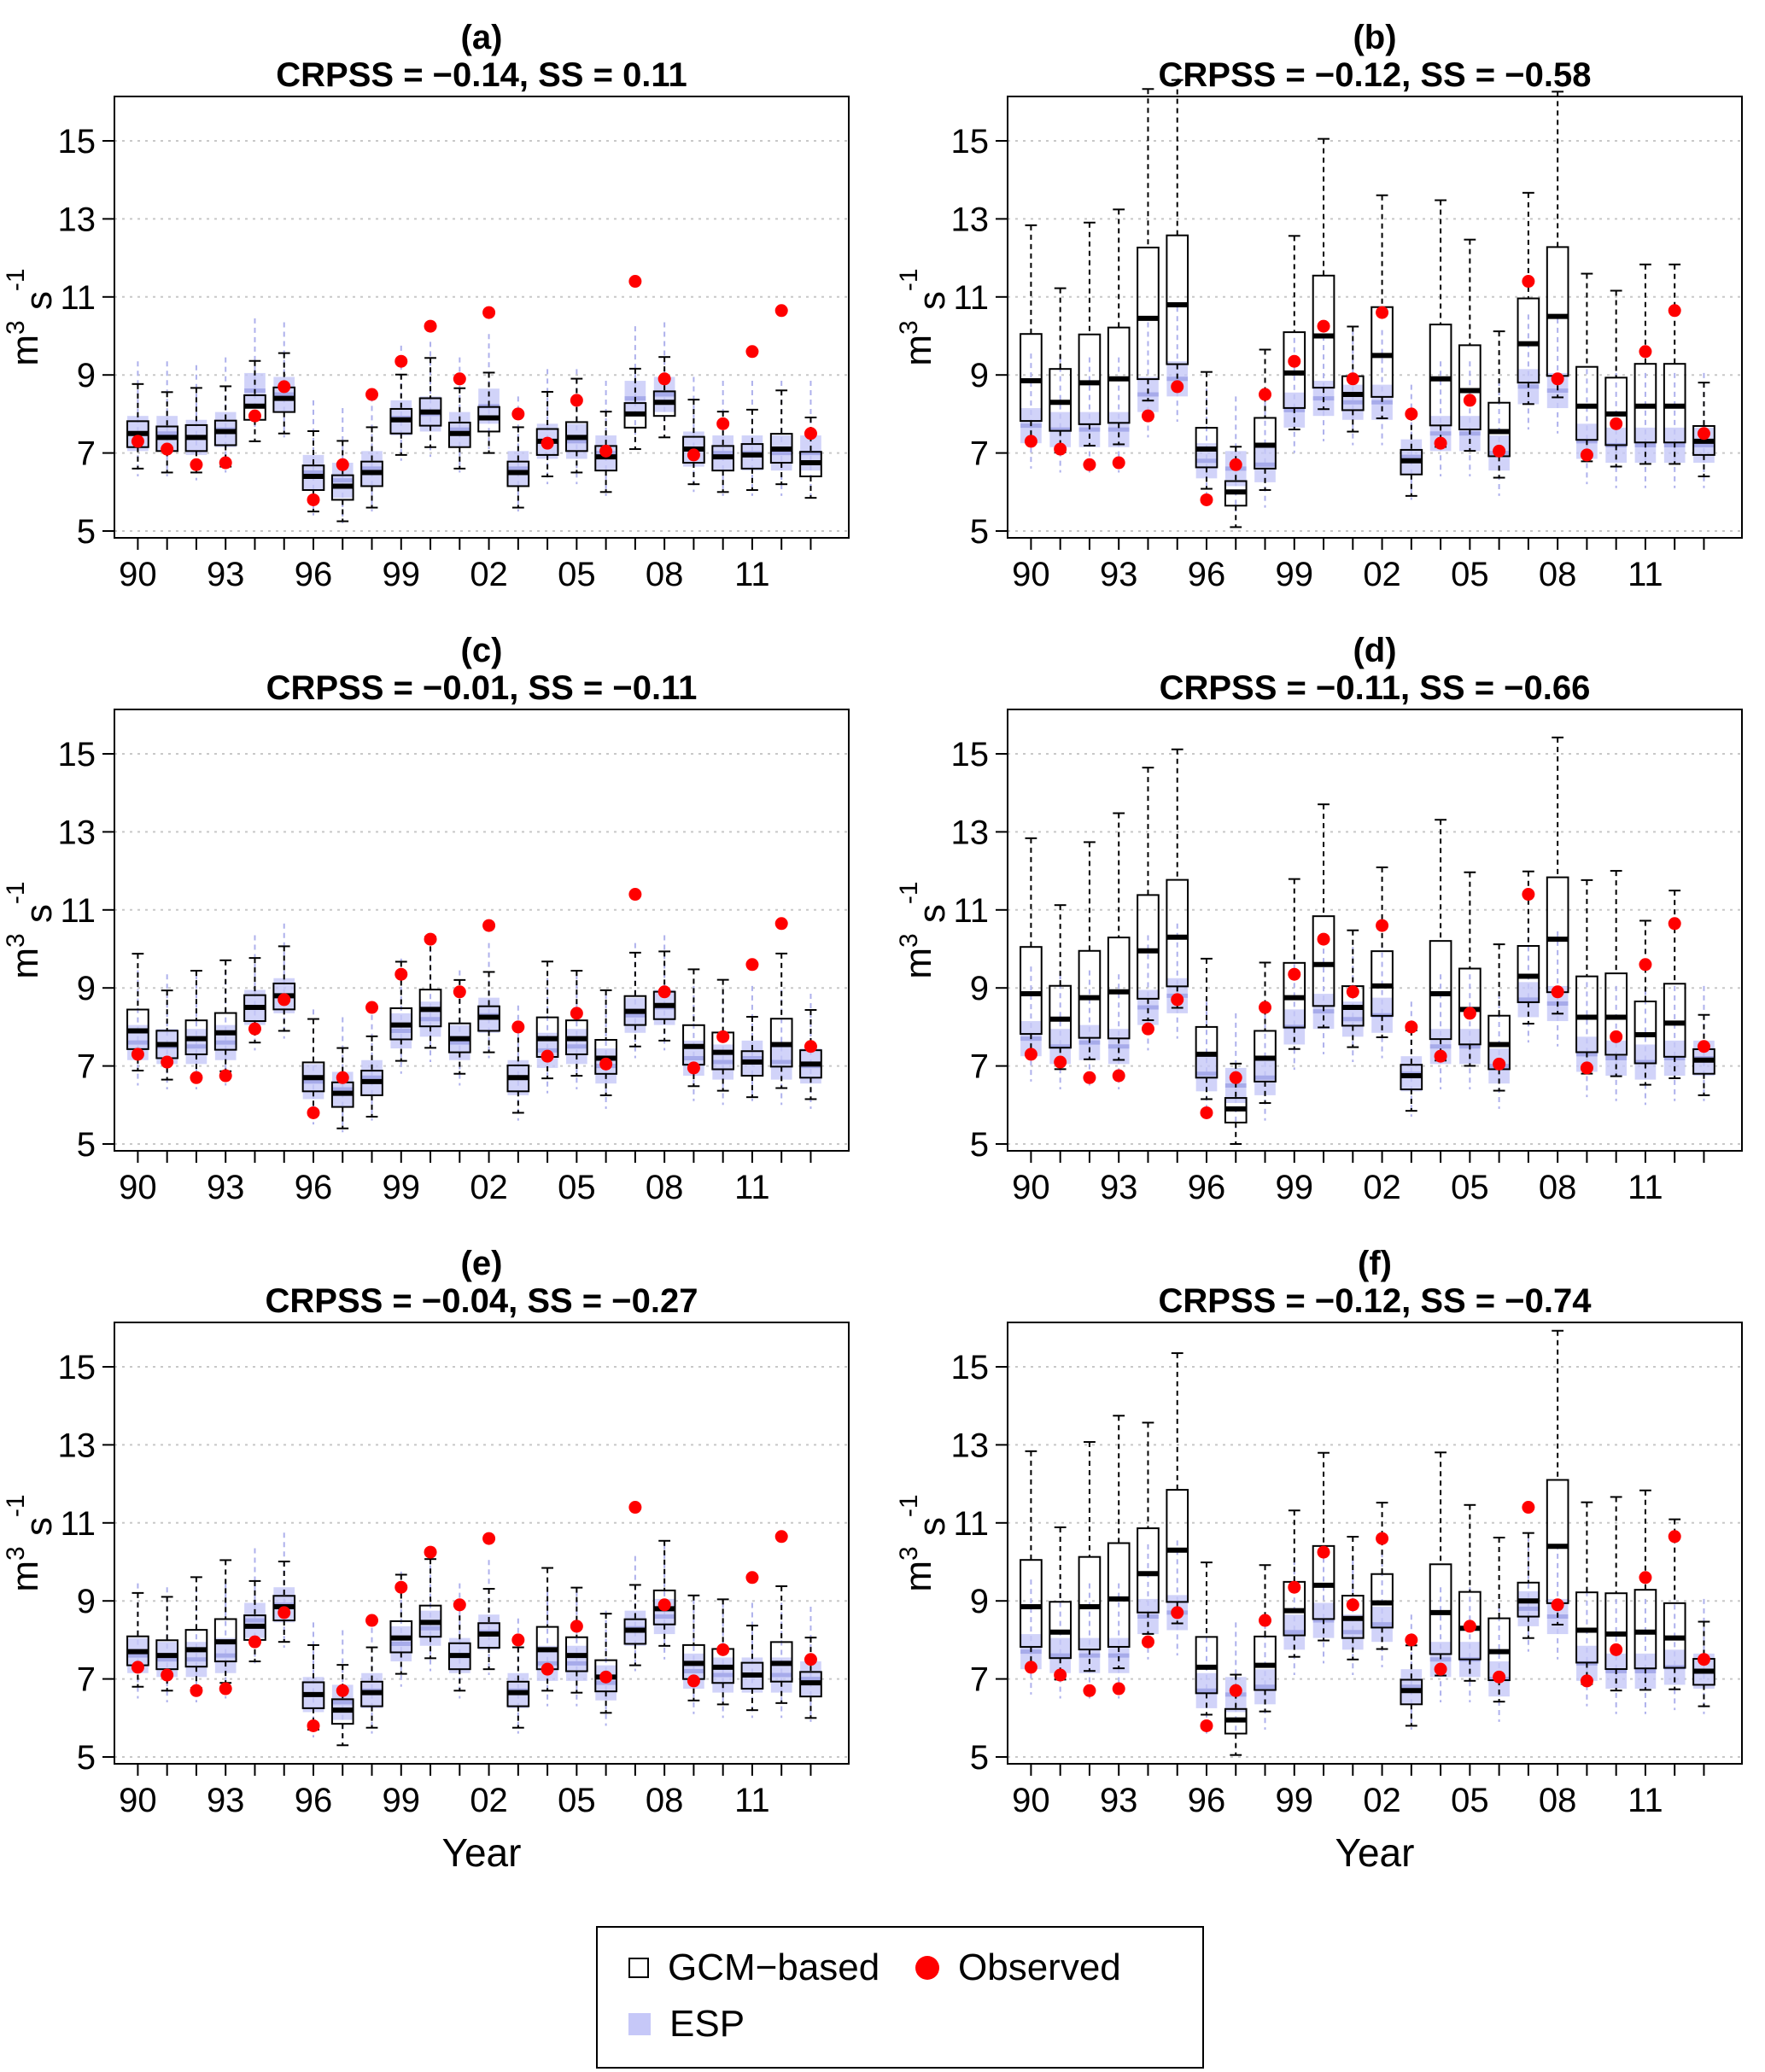 The width and height of the screenshot is (1765, 2072). What do you see at coordinates (1207, 574) in the screenshot?
I see `xtick-label: 96` at bounding box center [1207, 574].